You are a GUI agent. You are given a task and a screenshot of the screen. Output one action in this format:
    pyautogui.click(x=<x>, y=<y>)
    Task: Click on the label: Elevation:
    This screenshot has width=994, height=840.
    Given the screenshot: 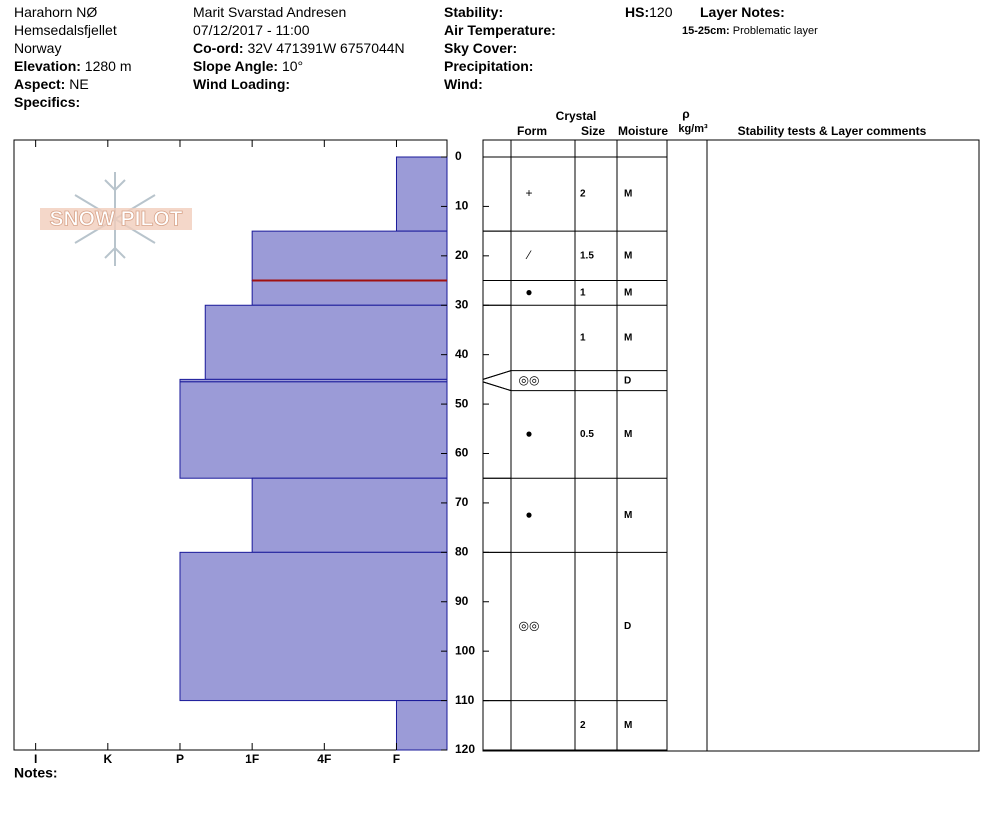 What is the action you would take?
    pyautogui.click(x=47, y=66)
    